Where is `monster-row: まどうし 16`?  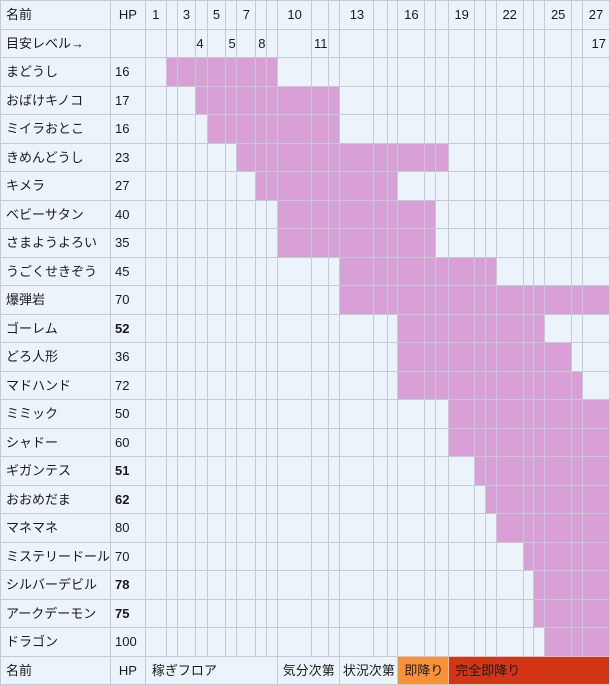
monster-row: まどうし 16 is located at coordinates (305, 72).